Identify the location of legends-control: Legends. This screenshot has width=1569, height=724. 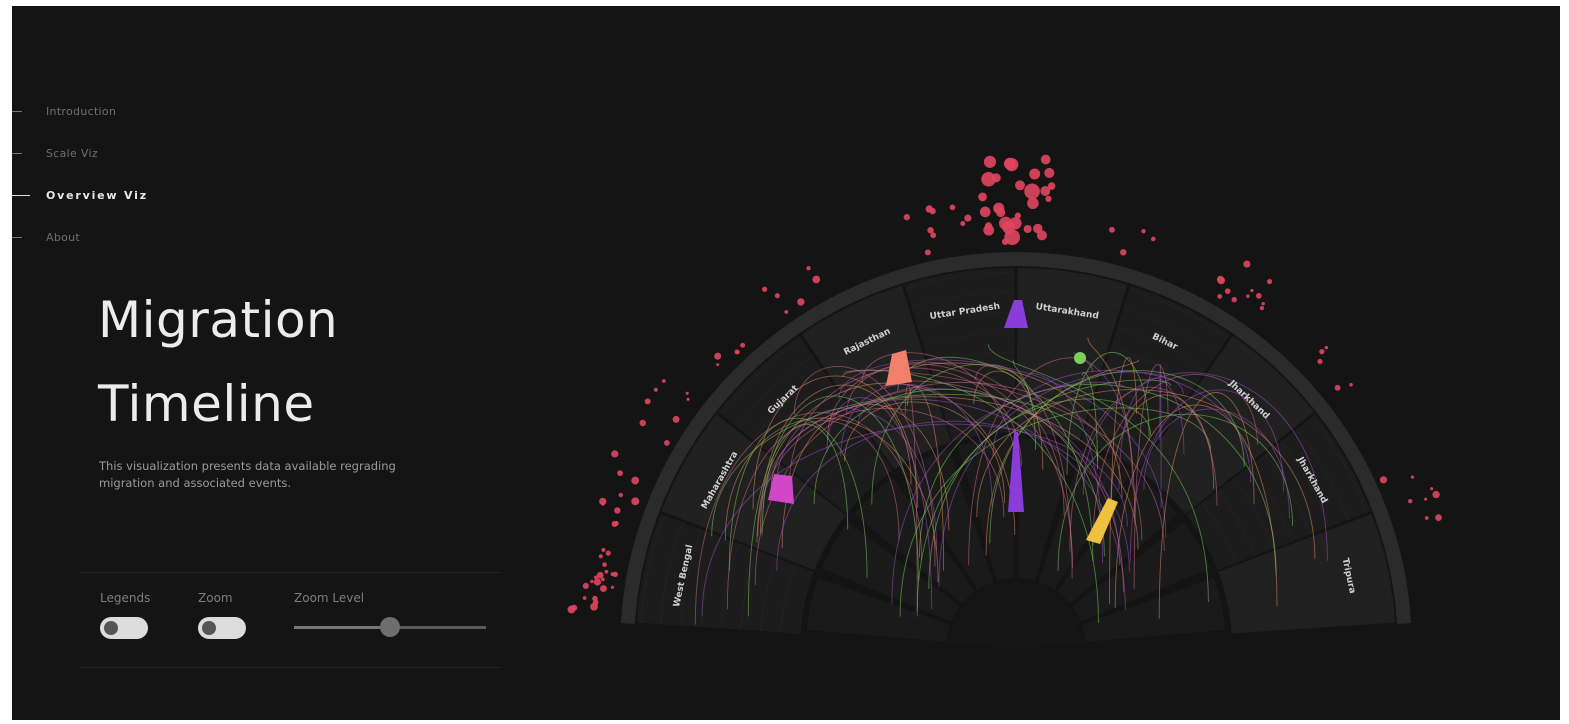
(125, 615).